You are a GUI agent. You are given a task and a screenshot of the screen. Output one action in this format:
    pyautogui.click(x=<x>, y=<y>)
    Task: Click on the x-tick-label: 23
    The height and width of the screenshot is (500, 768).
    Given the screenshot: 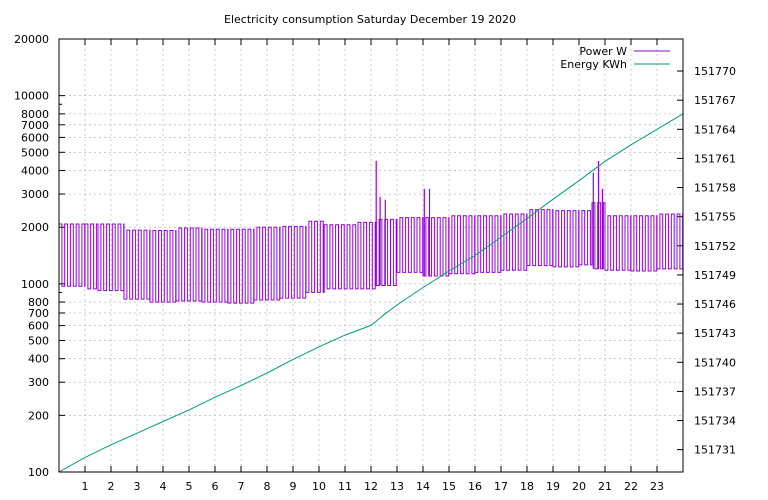 What is the action you would take?
    pyautogui.click(x=657, y=486)
    